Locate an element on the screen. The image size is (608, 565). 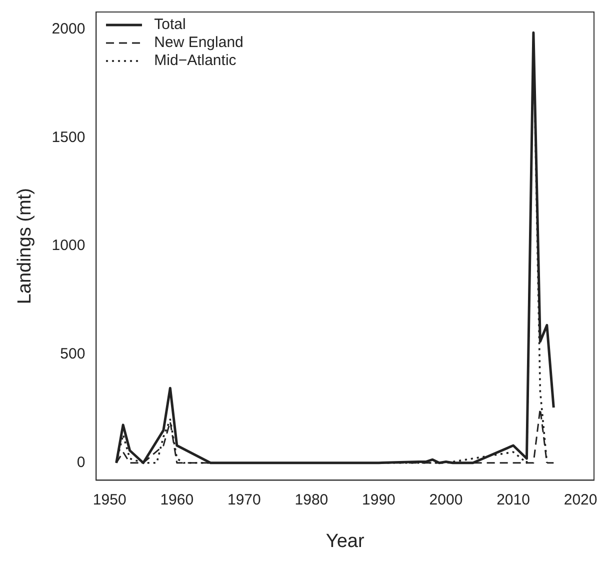
x-tick-label: 1950 is located at coordinates (109, 499).